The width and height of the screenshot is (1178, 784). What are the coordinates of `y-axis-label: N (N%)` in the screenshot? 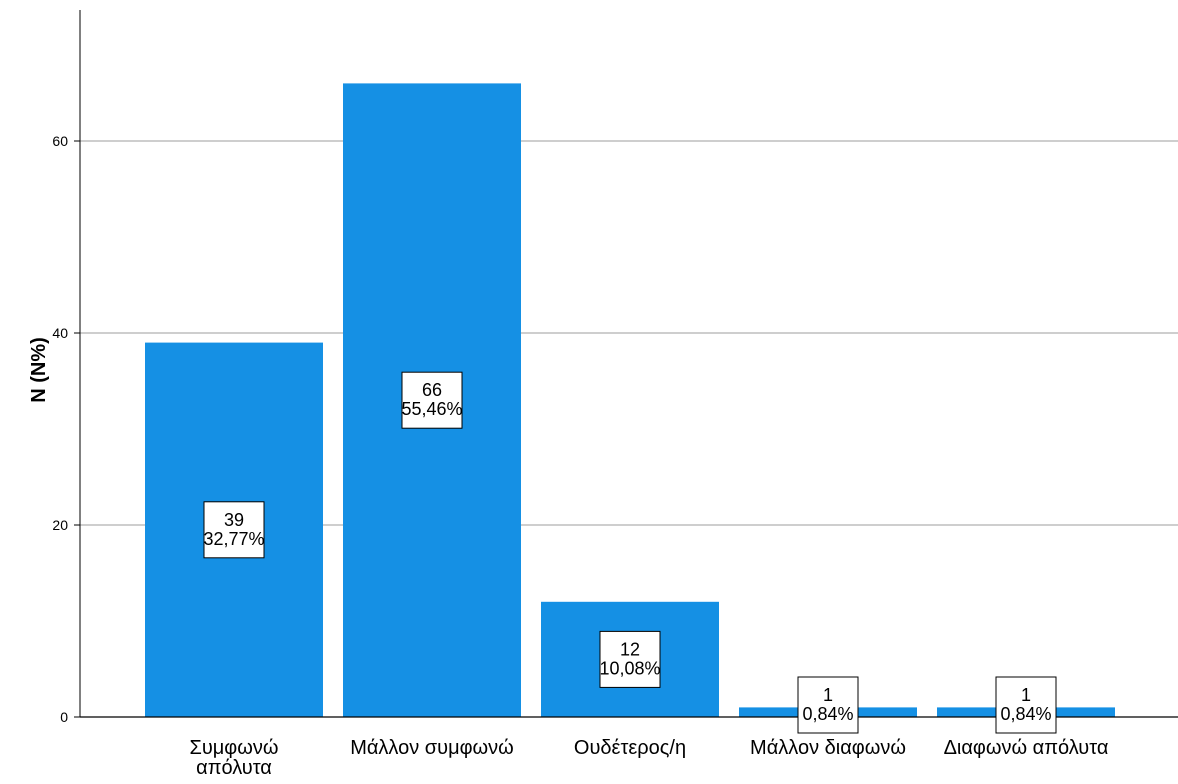 It's located at (39, 370).